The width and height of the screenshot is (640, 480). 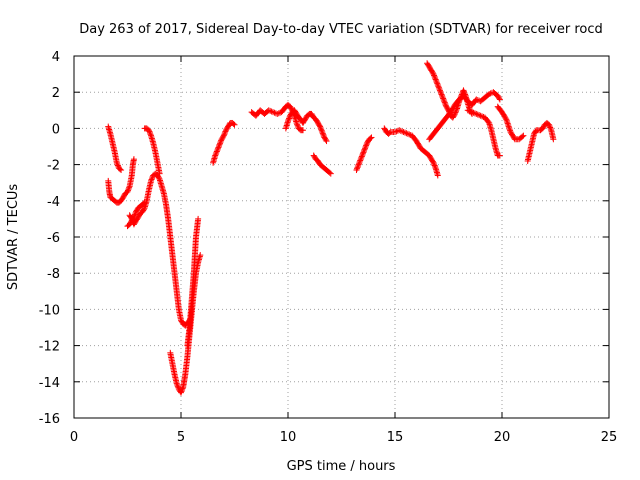 What do you see at coordinates (395, 437) in the screenshot?
I see `x-tick-label: 15` at bounding box center [395, 437].